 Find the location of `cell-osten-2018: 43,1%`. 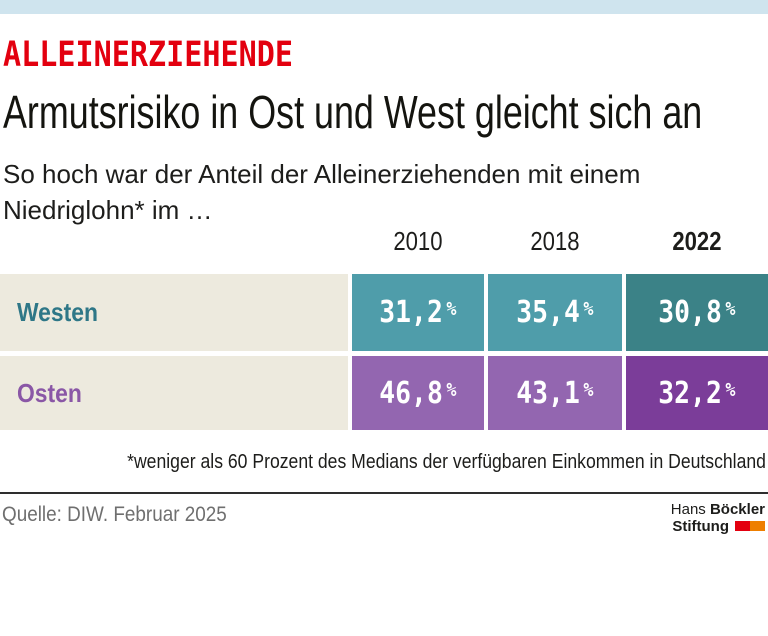

cell-osten-2018: 43,1% is located at coordinates (555, 393).